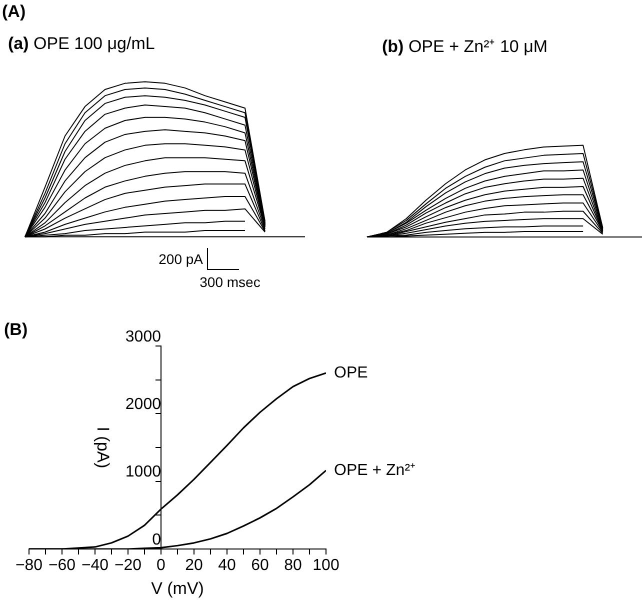 This screenshot has width=642, height=606. I want to click on text: 300 msec, so click(230, 282).